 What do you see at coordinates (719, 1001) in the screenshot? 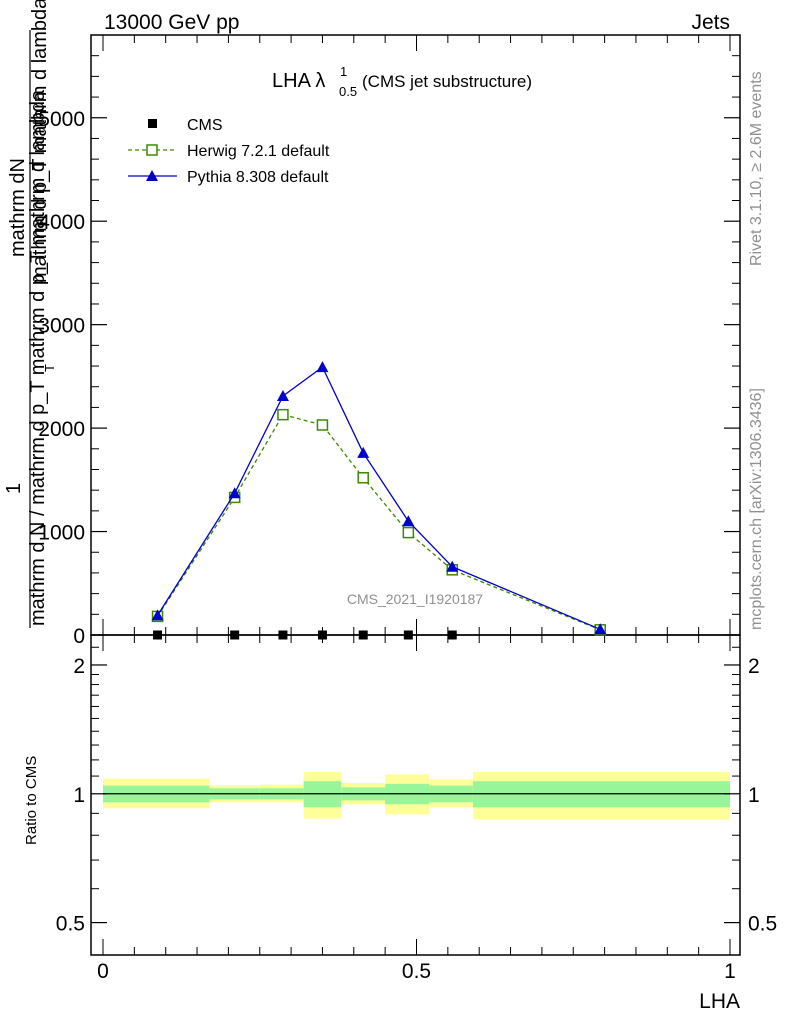
I see `x-axis-label: LHA` at bounding box center [719, 1001].